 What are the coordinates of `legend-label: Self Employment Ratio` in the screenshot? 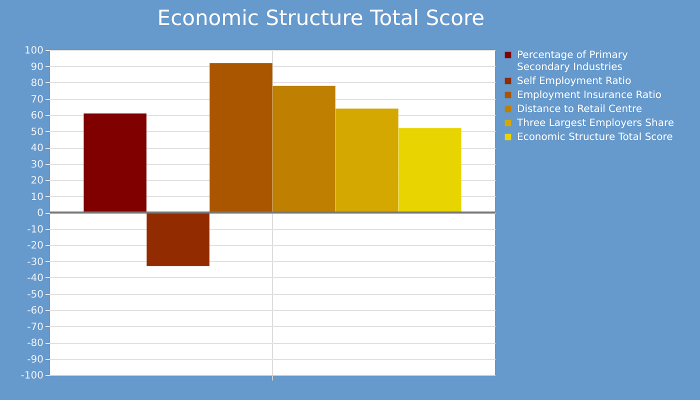 It's located at (574, 81).